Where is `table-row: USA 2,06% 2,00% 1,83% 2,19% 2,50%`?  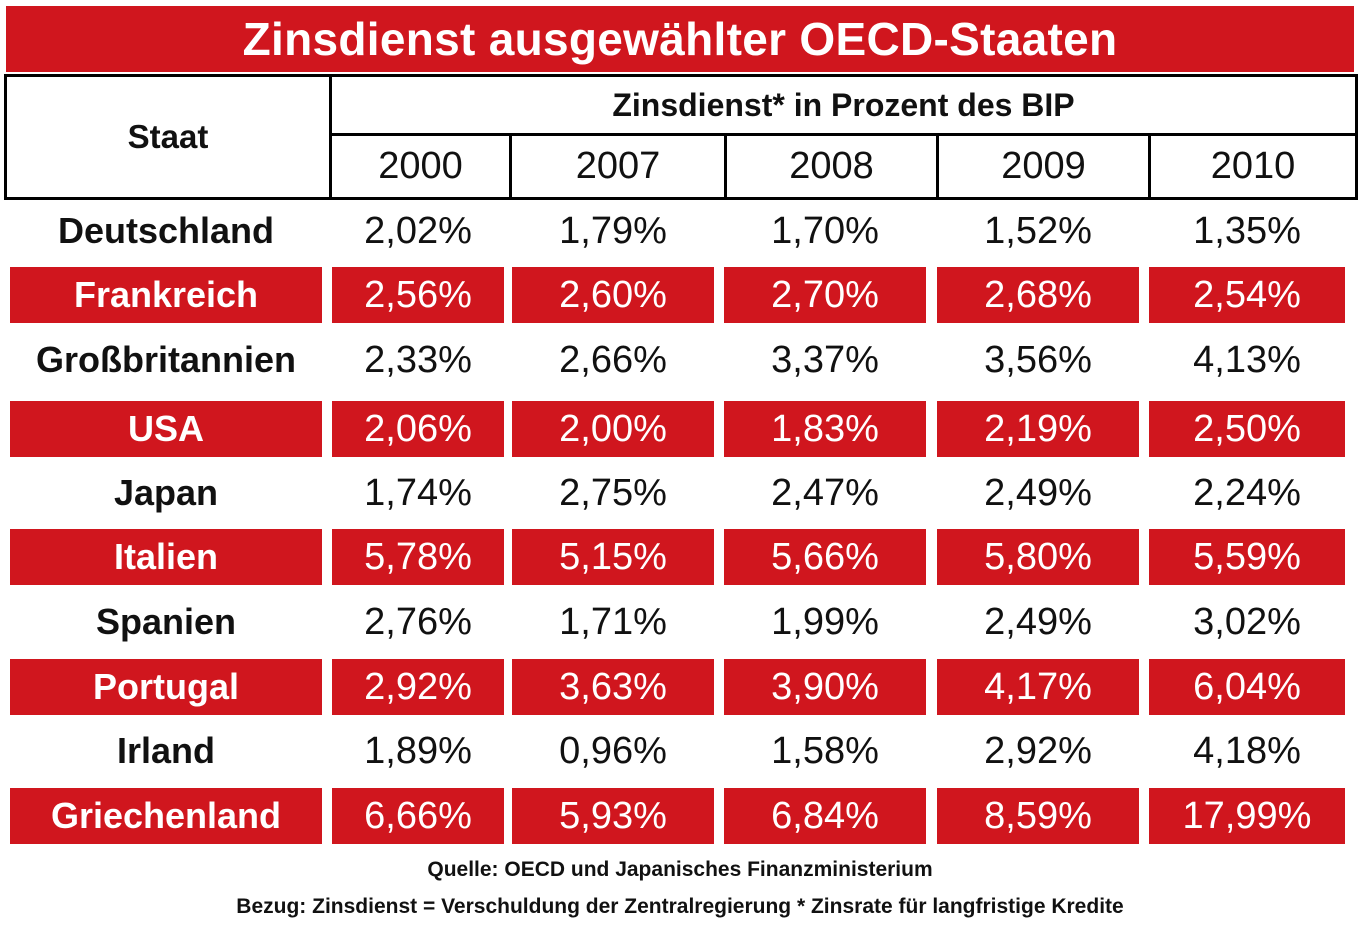 table-row: USA 2,06% 2,00% 1,83% 2,19% 2,50% is located at coordinates (680, 429).